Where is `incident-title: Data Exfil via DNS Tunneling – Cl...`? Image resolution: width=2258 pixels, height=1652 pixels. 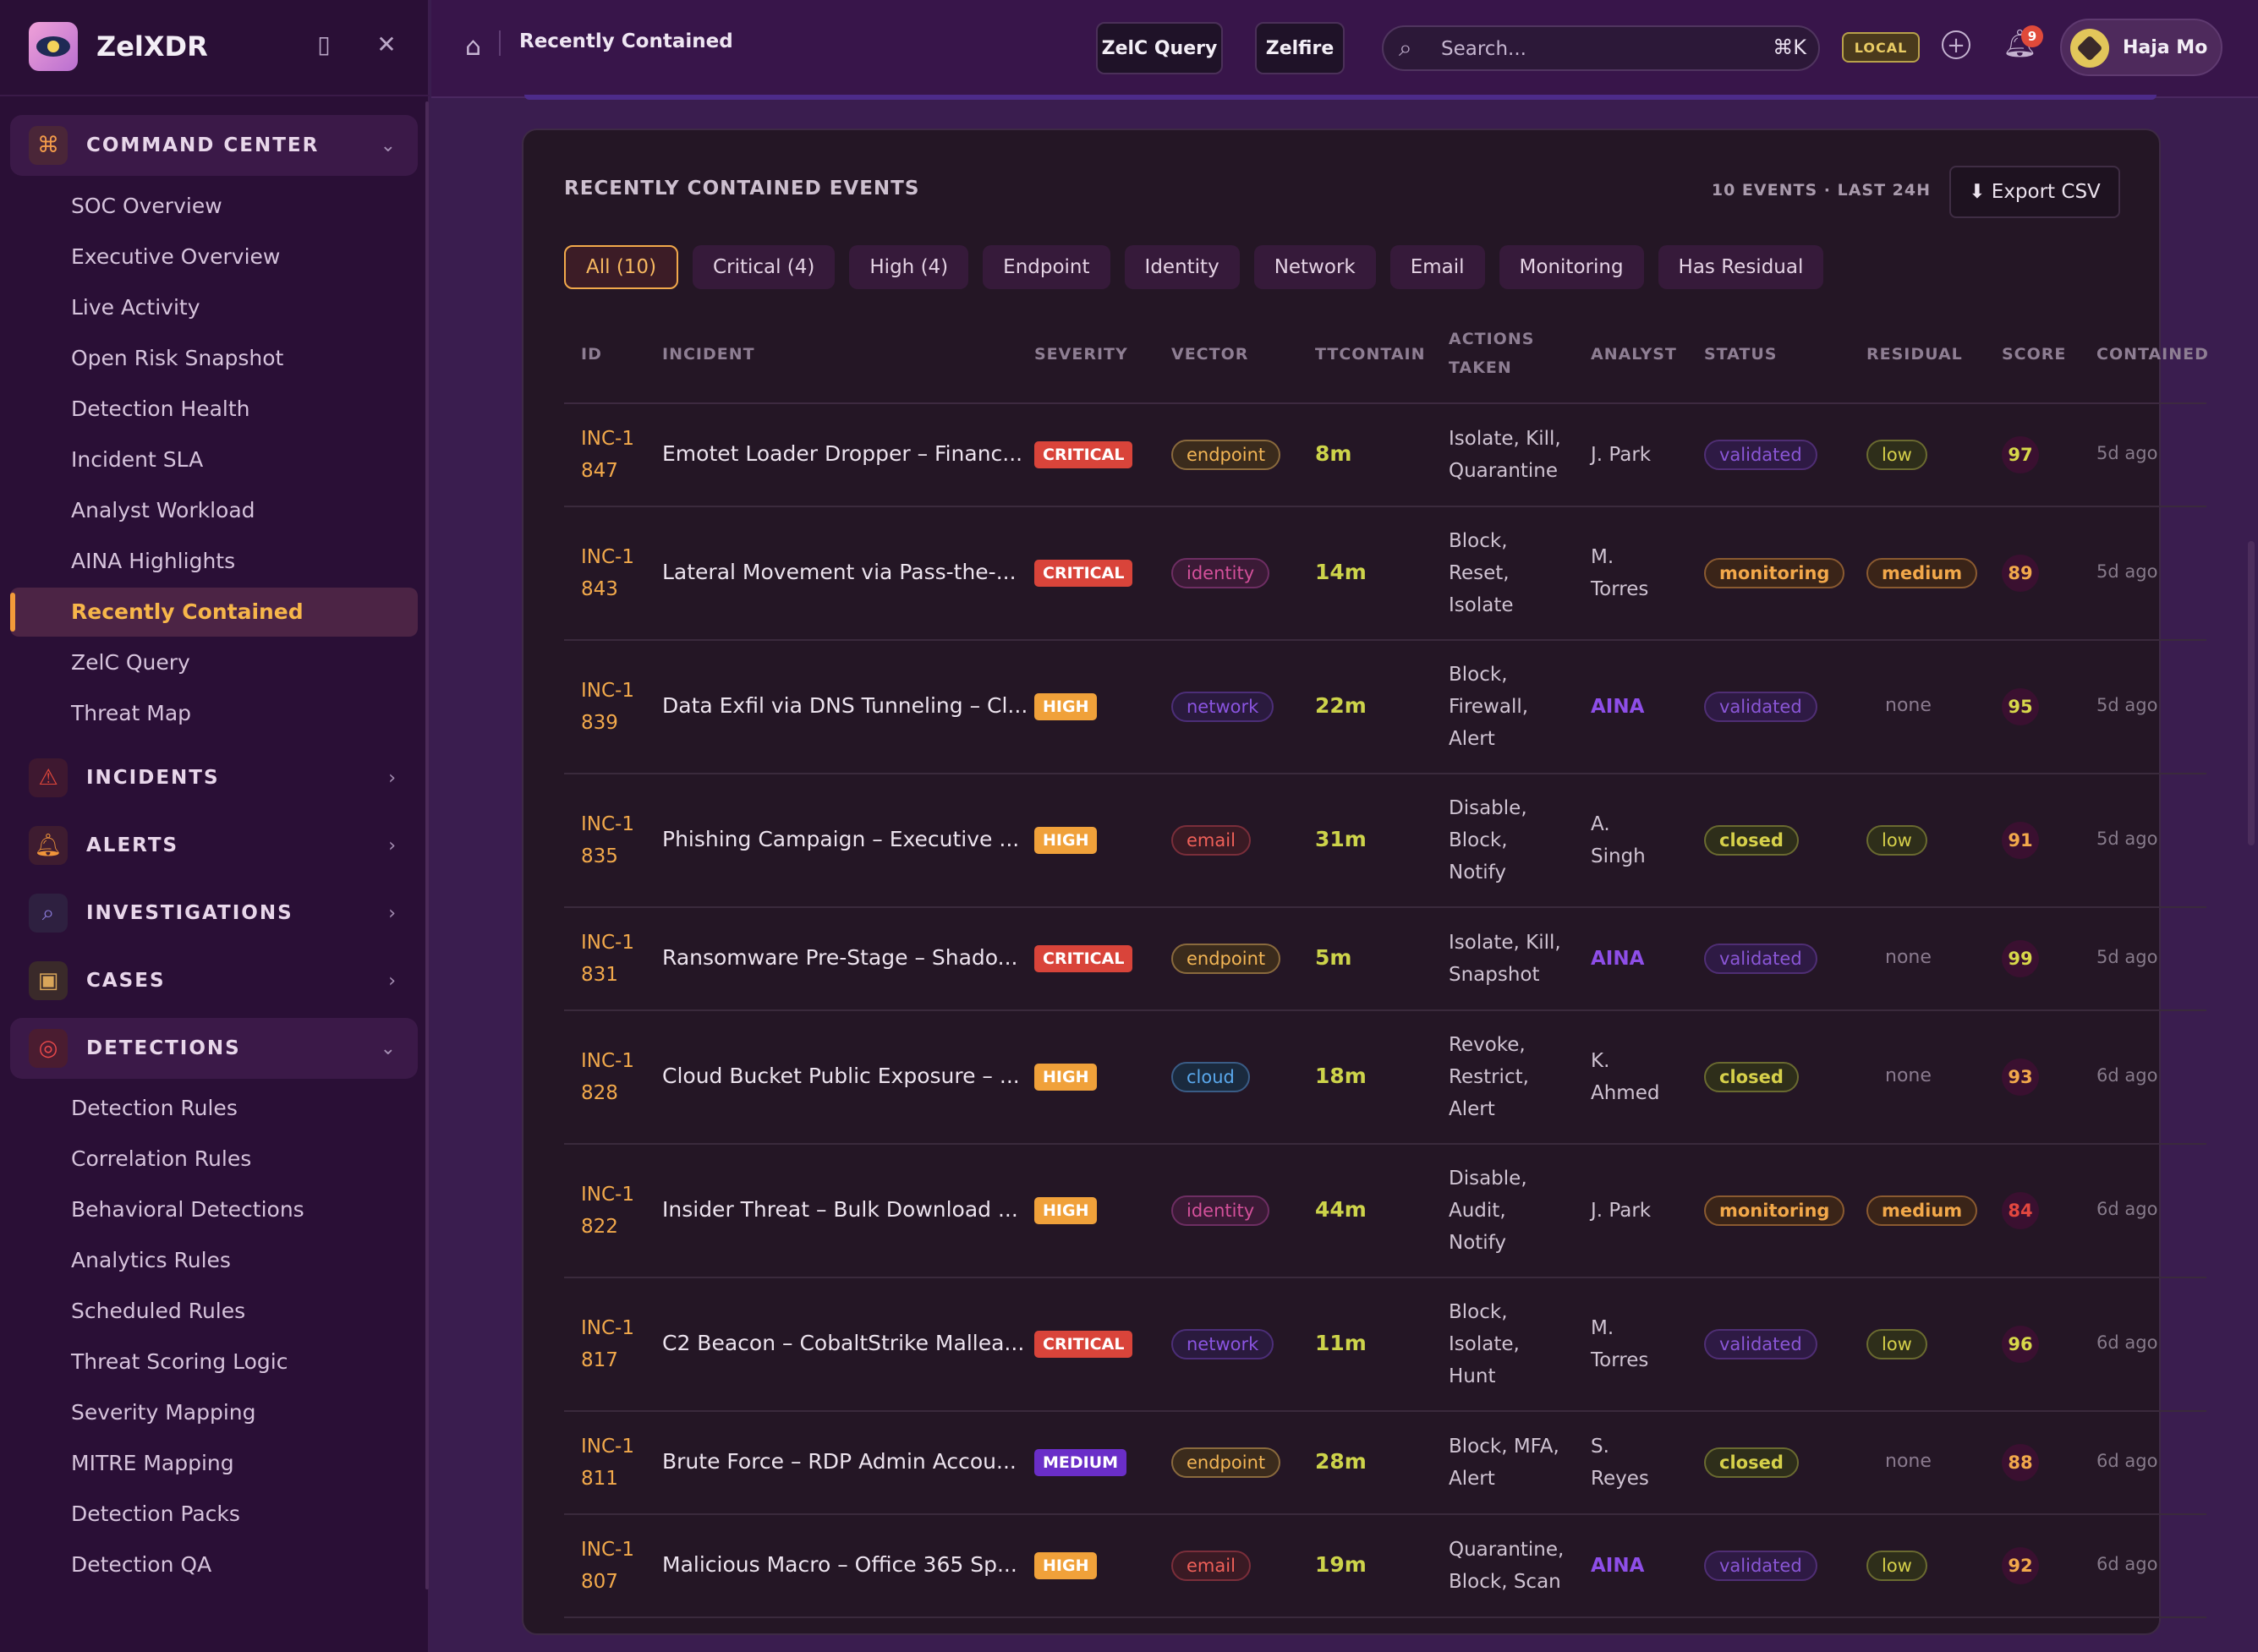 incident-title: Data Exfil via DNS Tunneling – Cl... is located at coordinates (845, 705).